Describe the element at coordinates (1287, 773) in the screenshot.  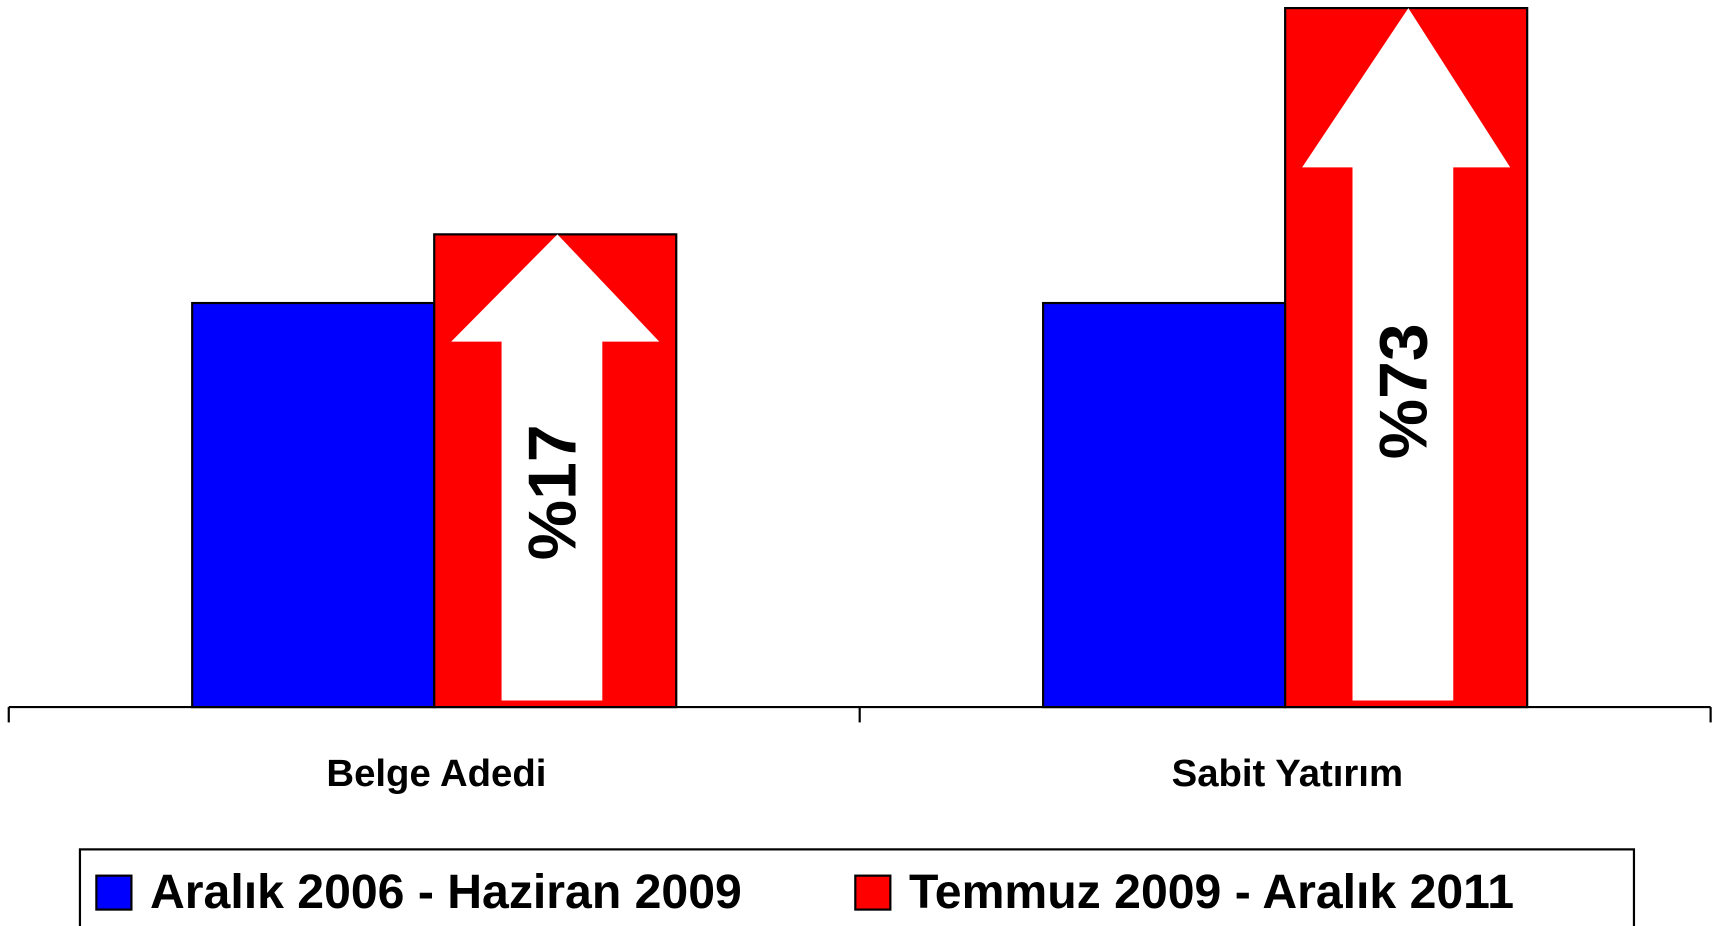
I see `x-tick-label: Sabit Yatırım` at that location.